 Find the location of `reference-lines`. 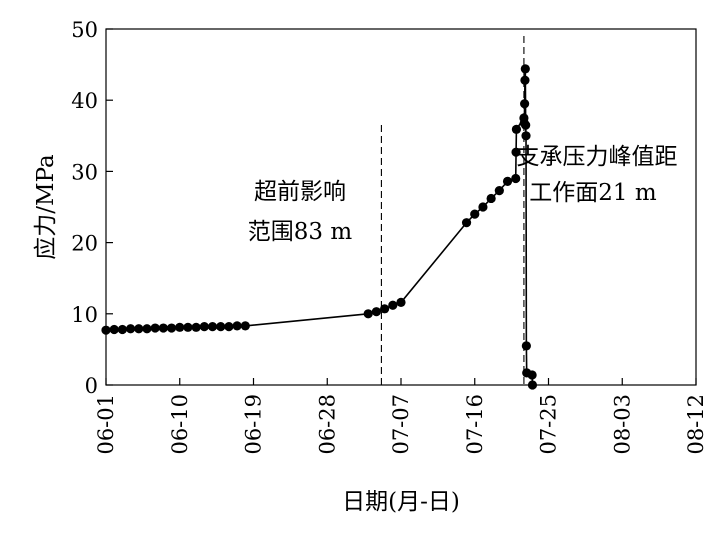

reference-lines is located at coordinates (452, 210).